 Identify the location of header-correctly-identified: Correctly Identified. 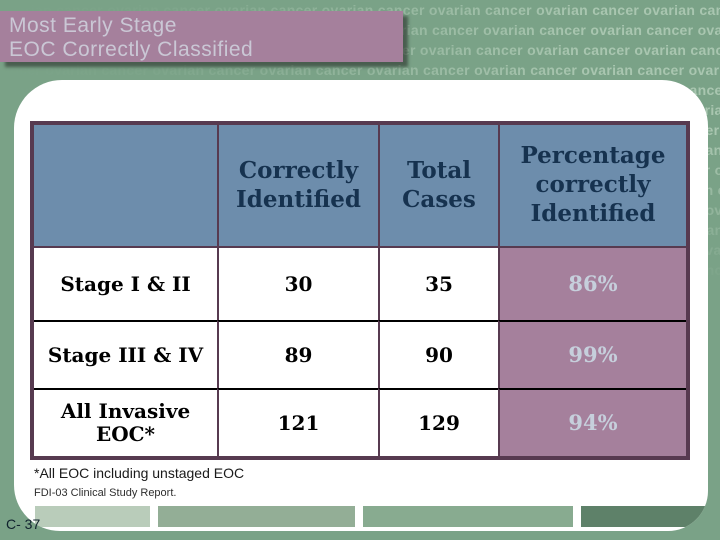
(297, 185).